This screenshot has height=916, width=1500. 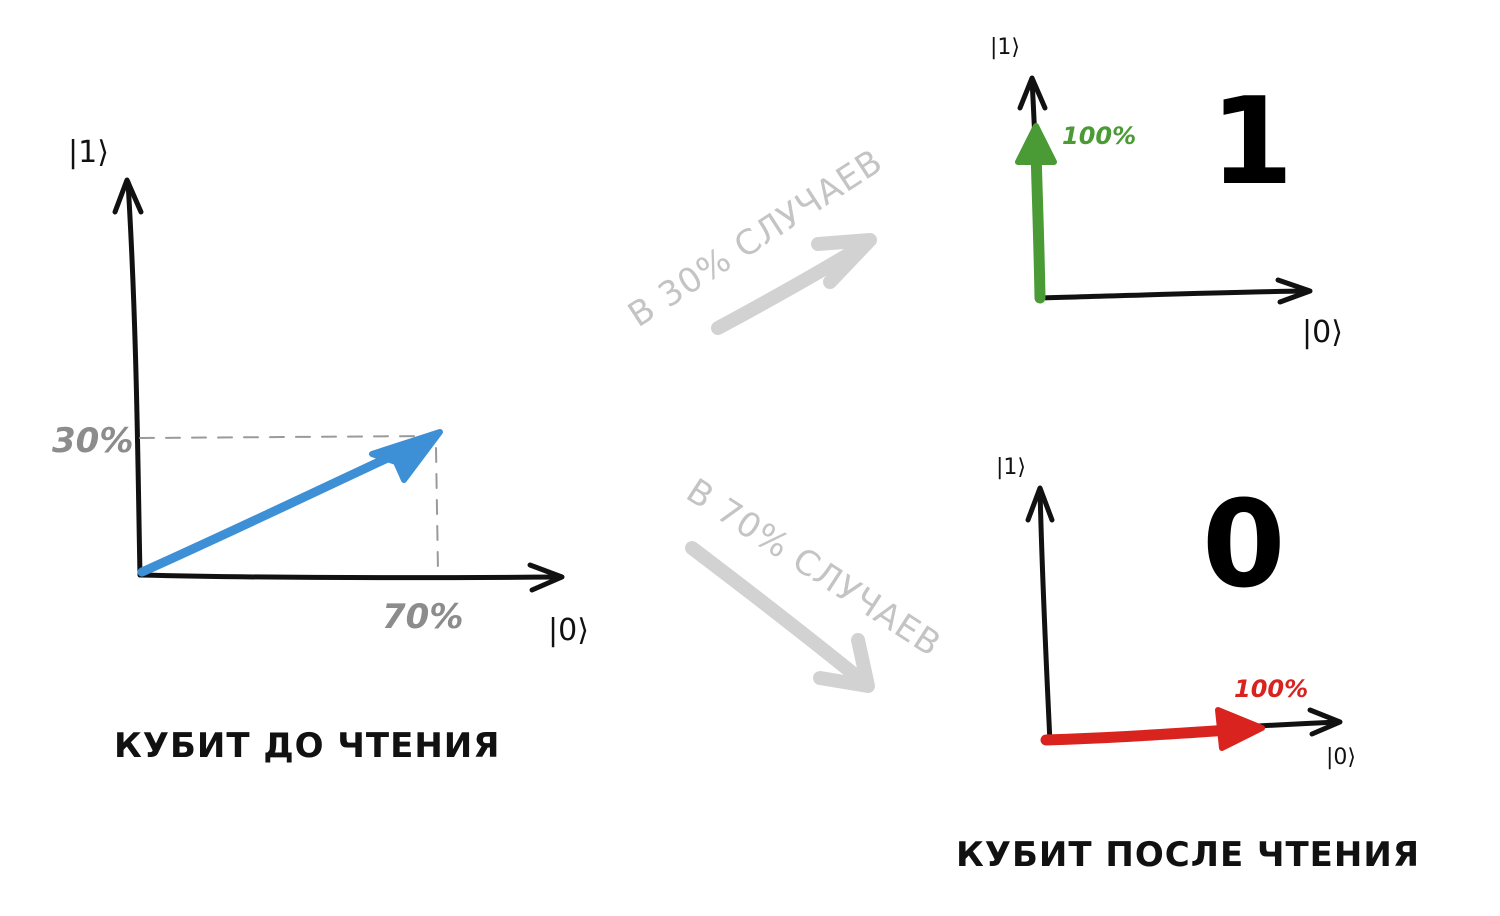 What do you see at coordinates (1252, 142) in the screenshot?
I see `after-one-result: 1` at bounding box center [1252, 142].